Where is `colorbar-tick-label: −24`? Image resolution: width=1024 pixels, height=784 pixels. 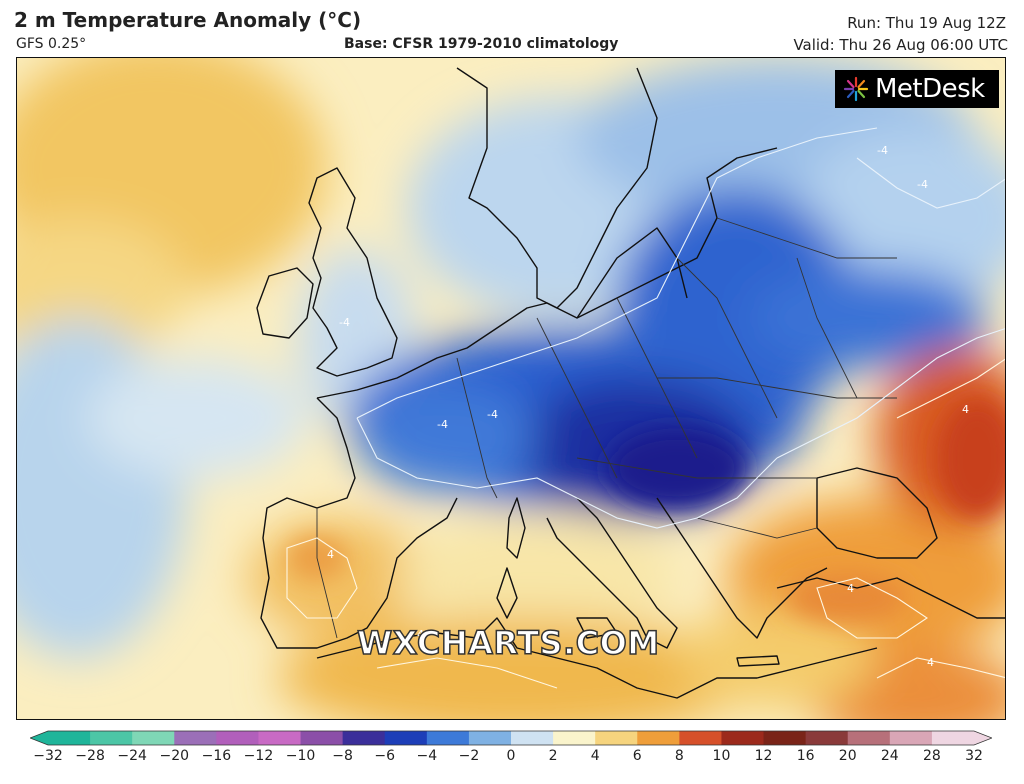 colorbar-tick-label: −24 is located at coordinates (132, 756).